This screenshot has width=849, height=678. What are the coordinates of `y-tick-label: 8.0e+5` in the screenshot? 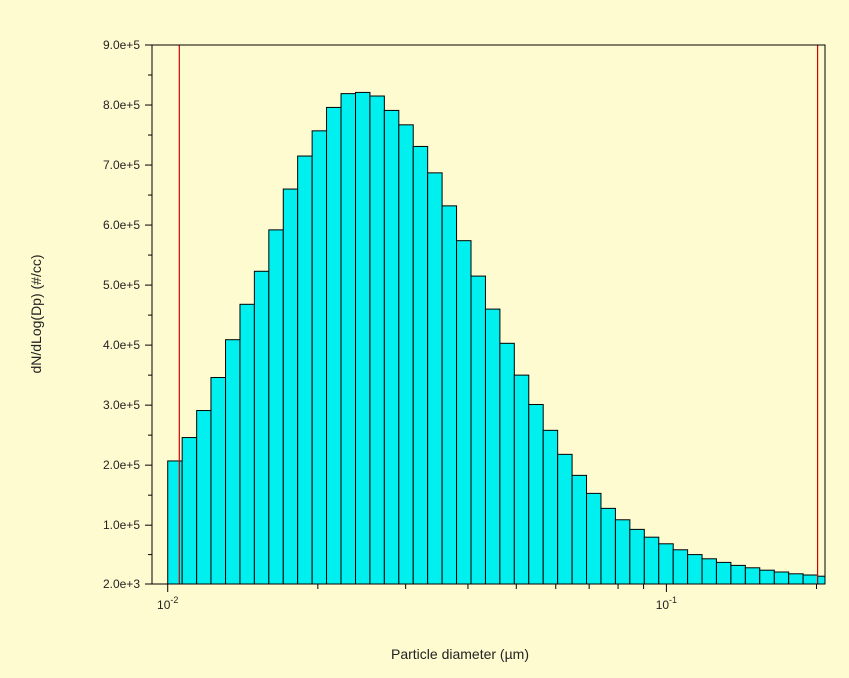 It's located at (121, 105).